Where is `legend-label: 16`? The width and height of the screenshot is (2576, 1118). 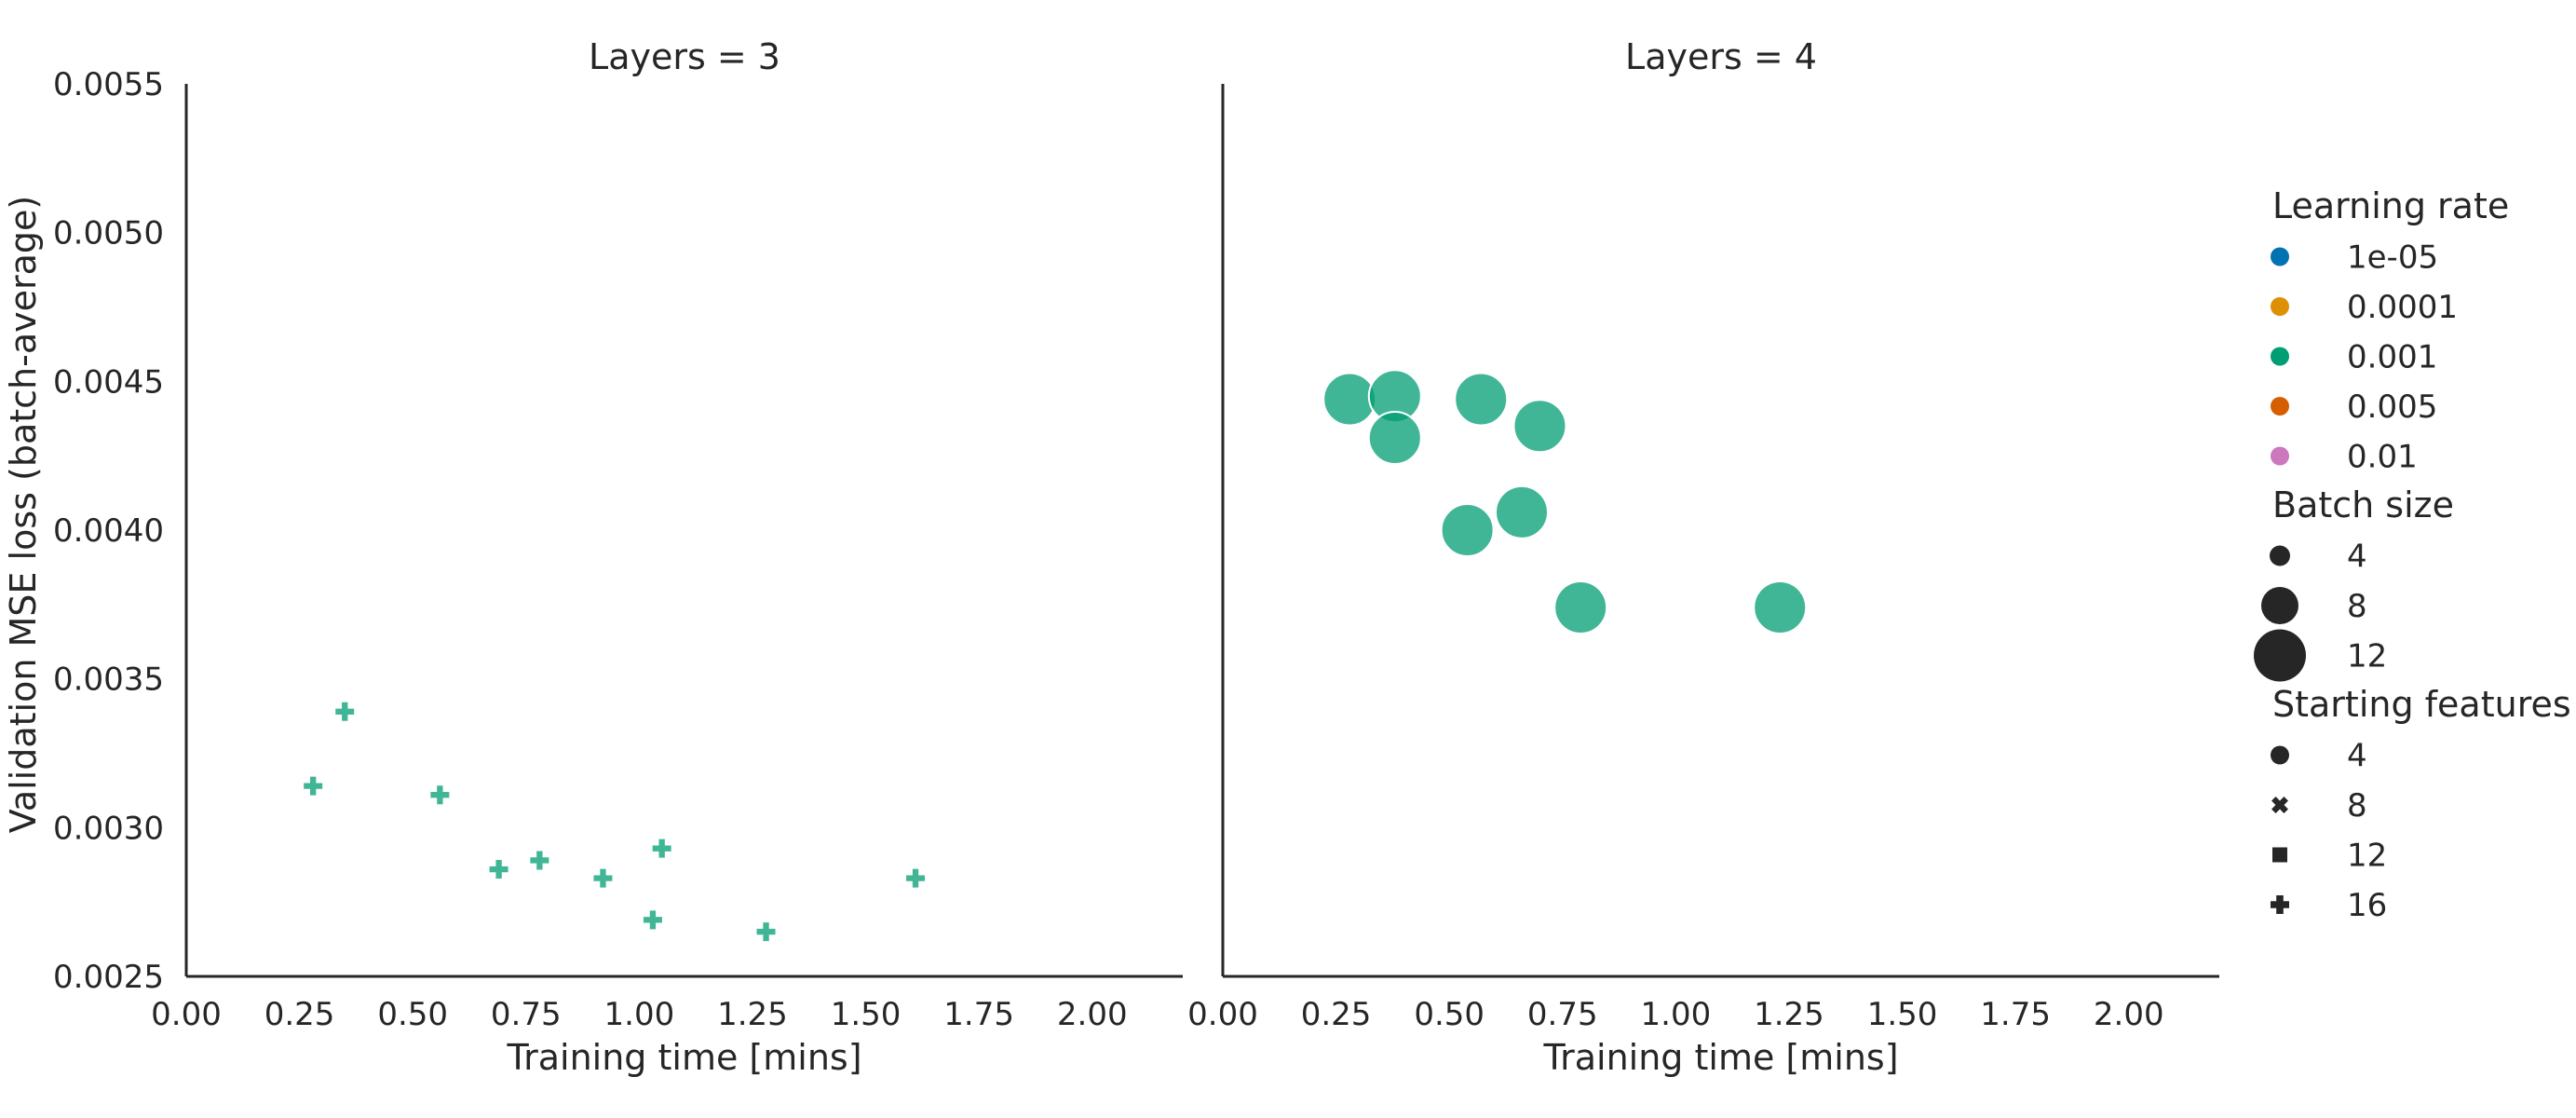
legend-label: 16 is located at coordinates (2367, 905).